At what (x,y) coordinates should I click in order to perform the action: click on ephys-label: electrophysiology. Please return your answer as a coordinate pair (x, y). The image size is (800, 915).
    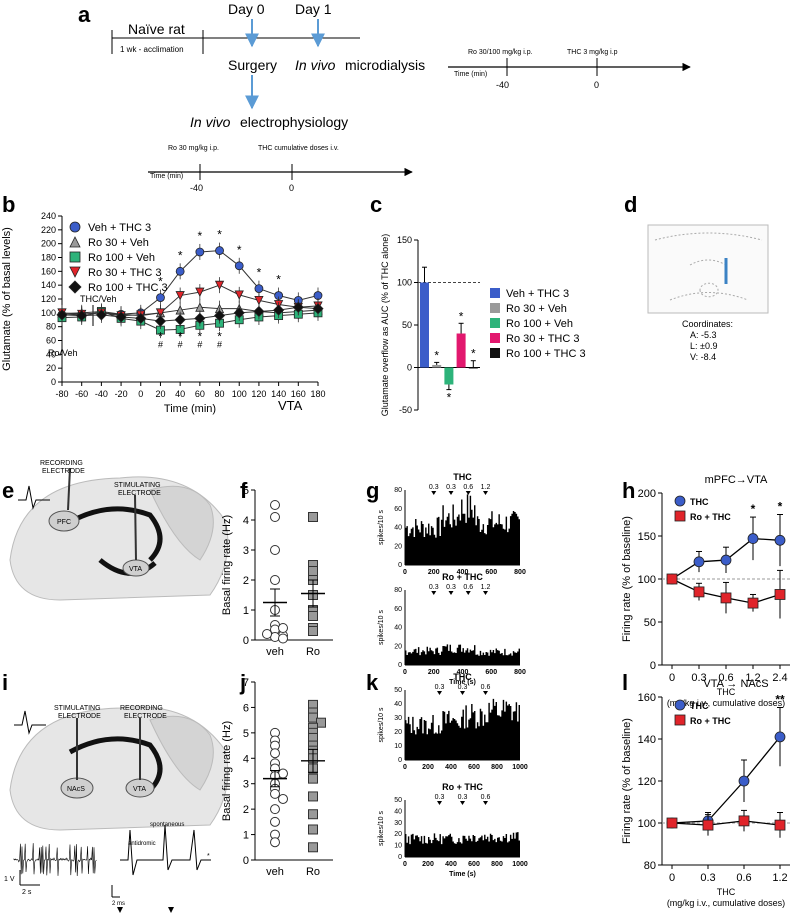
    Looking at the image, I should click on (294, 122).